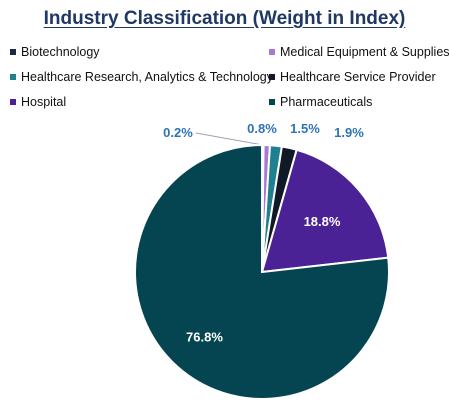 The height and width of the screenshot is (404, 449). I want to click on legend-item-pharmaceuticals: Pharmaceuticals, so click(320, 102).